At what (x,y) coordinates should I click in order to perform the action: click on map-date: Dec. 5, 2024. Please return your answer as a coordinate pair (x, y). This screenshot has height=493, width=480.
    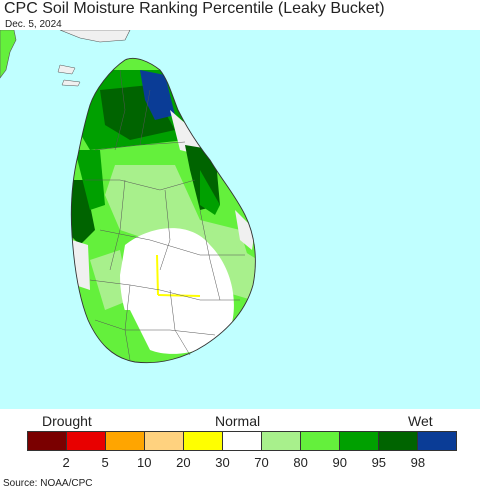
    Looking at the image, I should click on (33, 24).